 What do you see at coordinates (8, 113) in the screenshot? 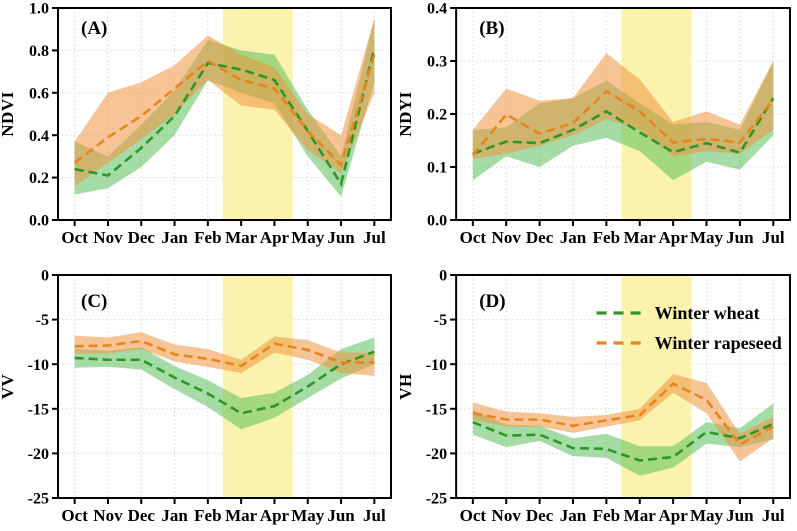
I see `y-axis-title: NDVI` at bounding box center [8, 113].